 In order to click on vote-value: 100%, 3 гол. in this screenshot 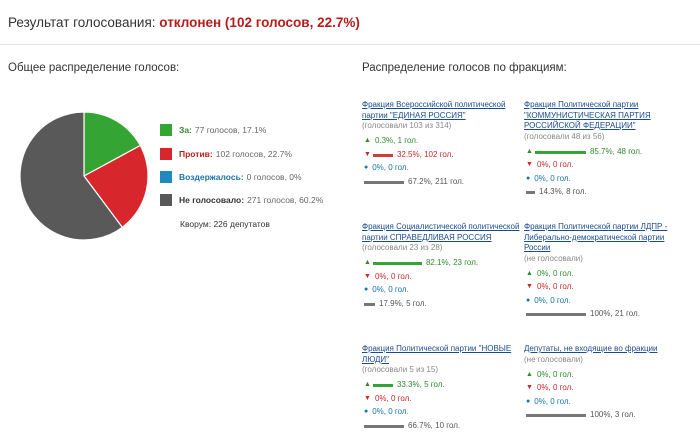, I will do `click(613, 415)`.